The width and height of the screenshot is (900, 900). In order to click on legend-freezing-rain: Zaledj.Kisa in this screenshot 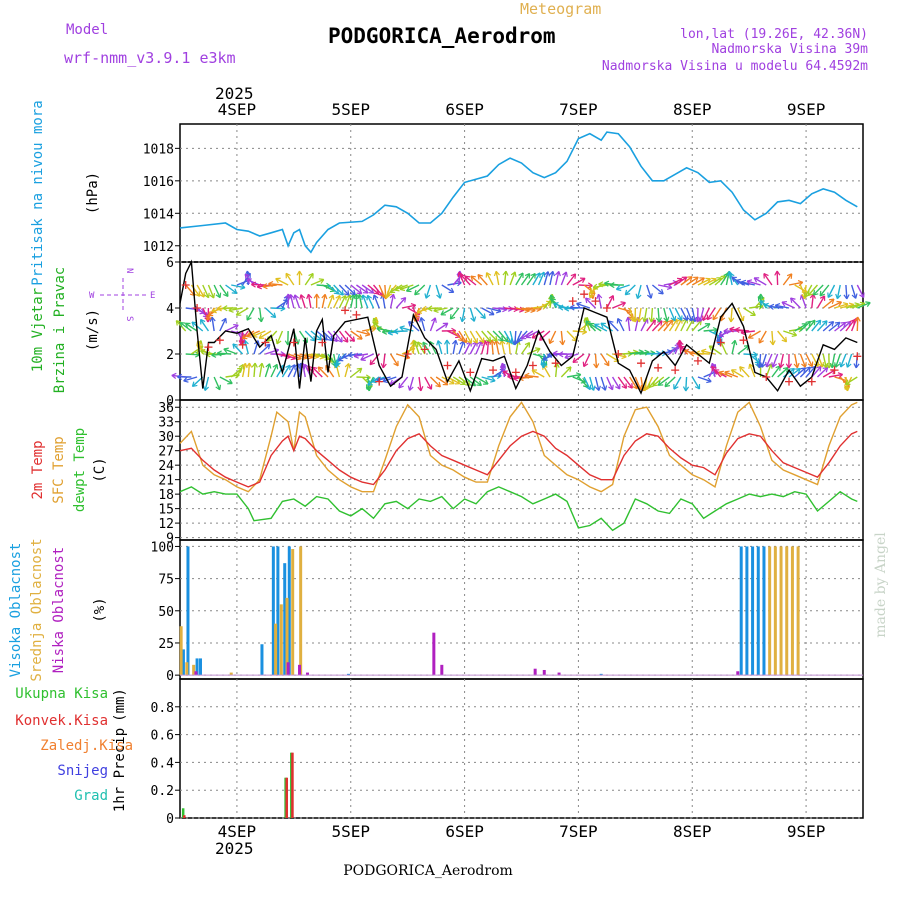, I will do `click(86, 746)`.